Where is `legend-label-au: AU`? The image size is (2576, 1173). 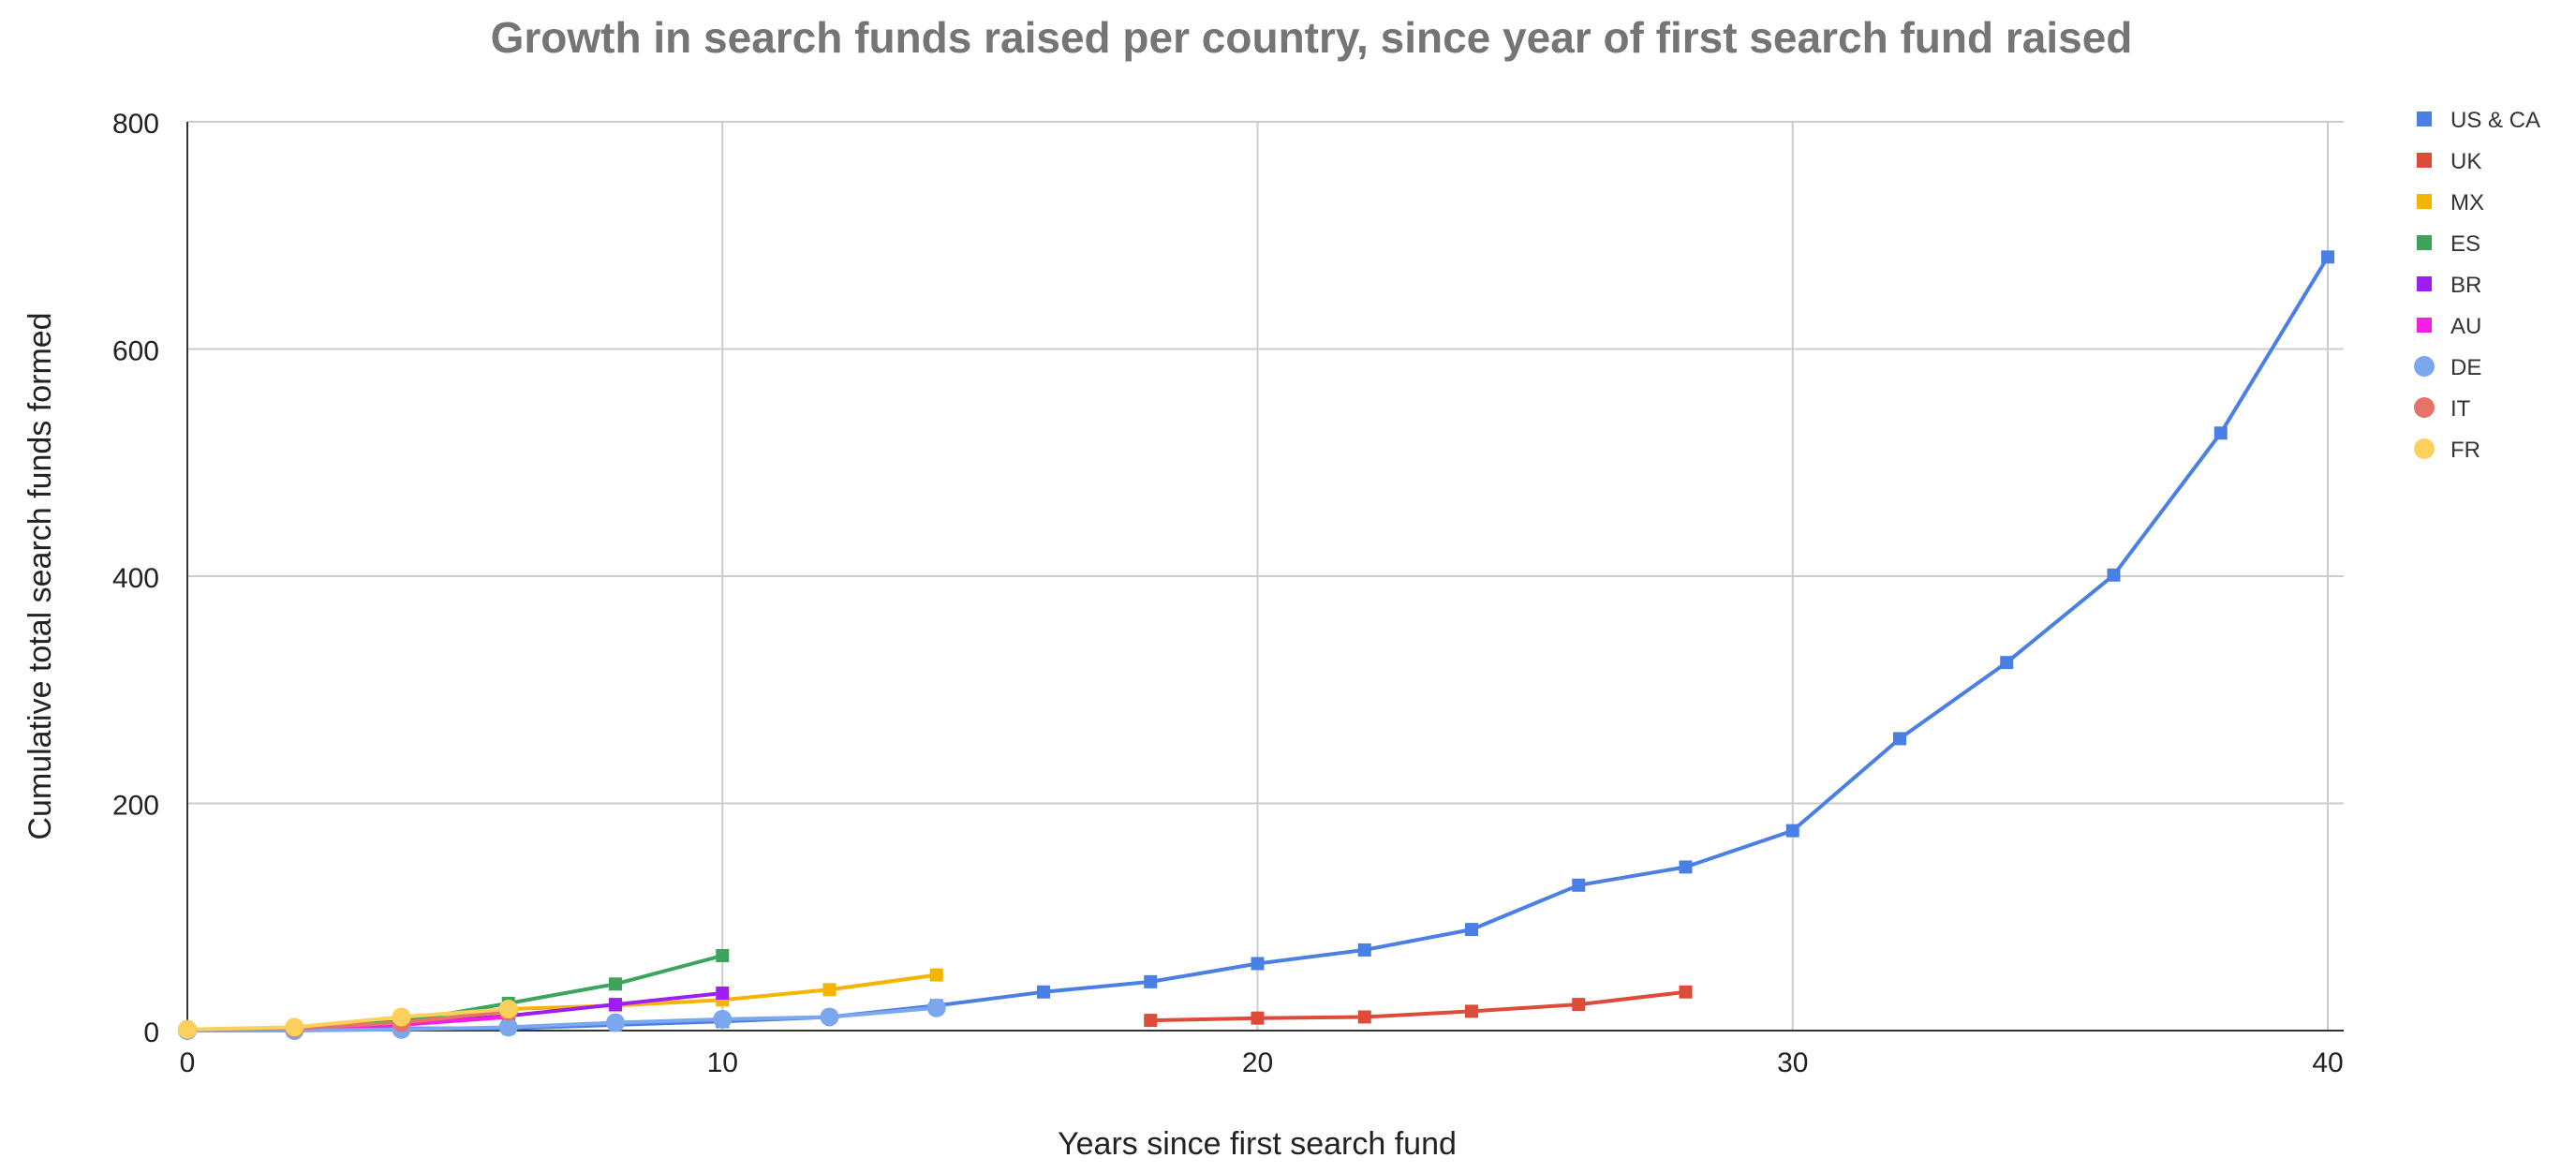
legend-label-au: AU is located at coordinates (2465, 326).